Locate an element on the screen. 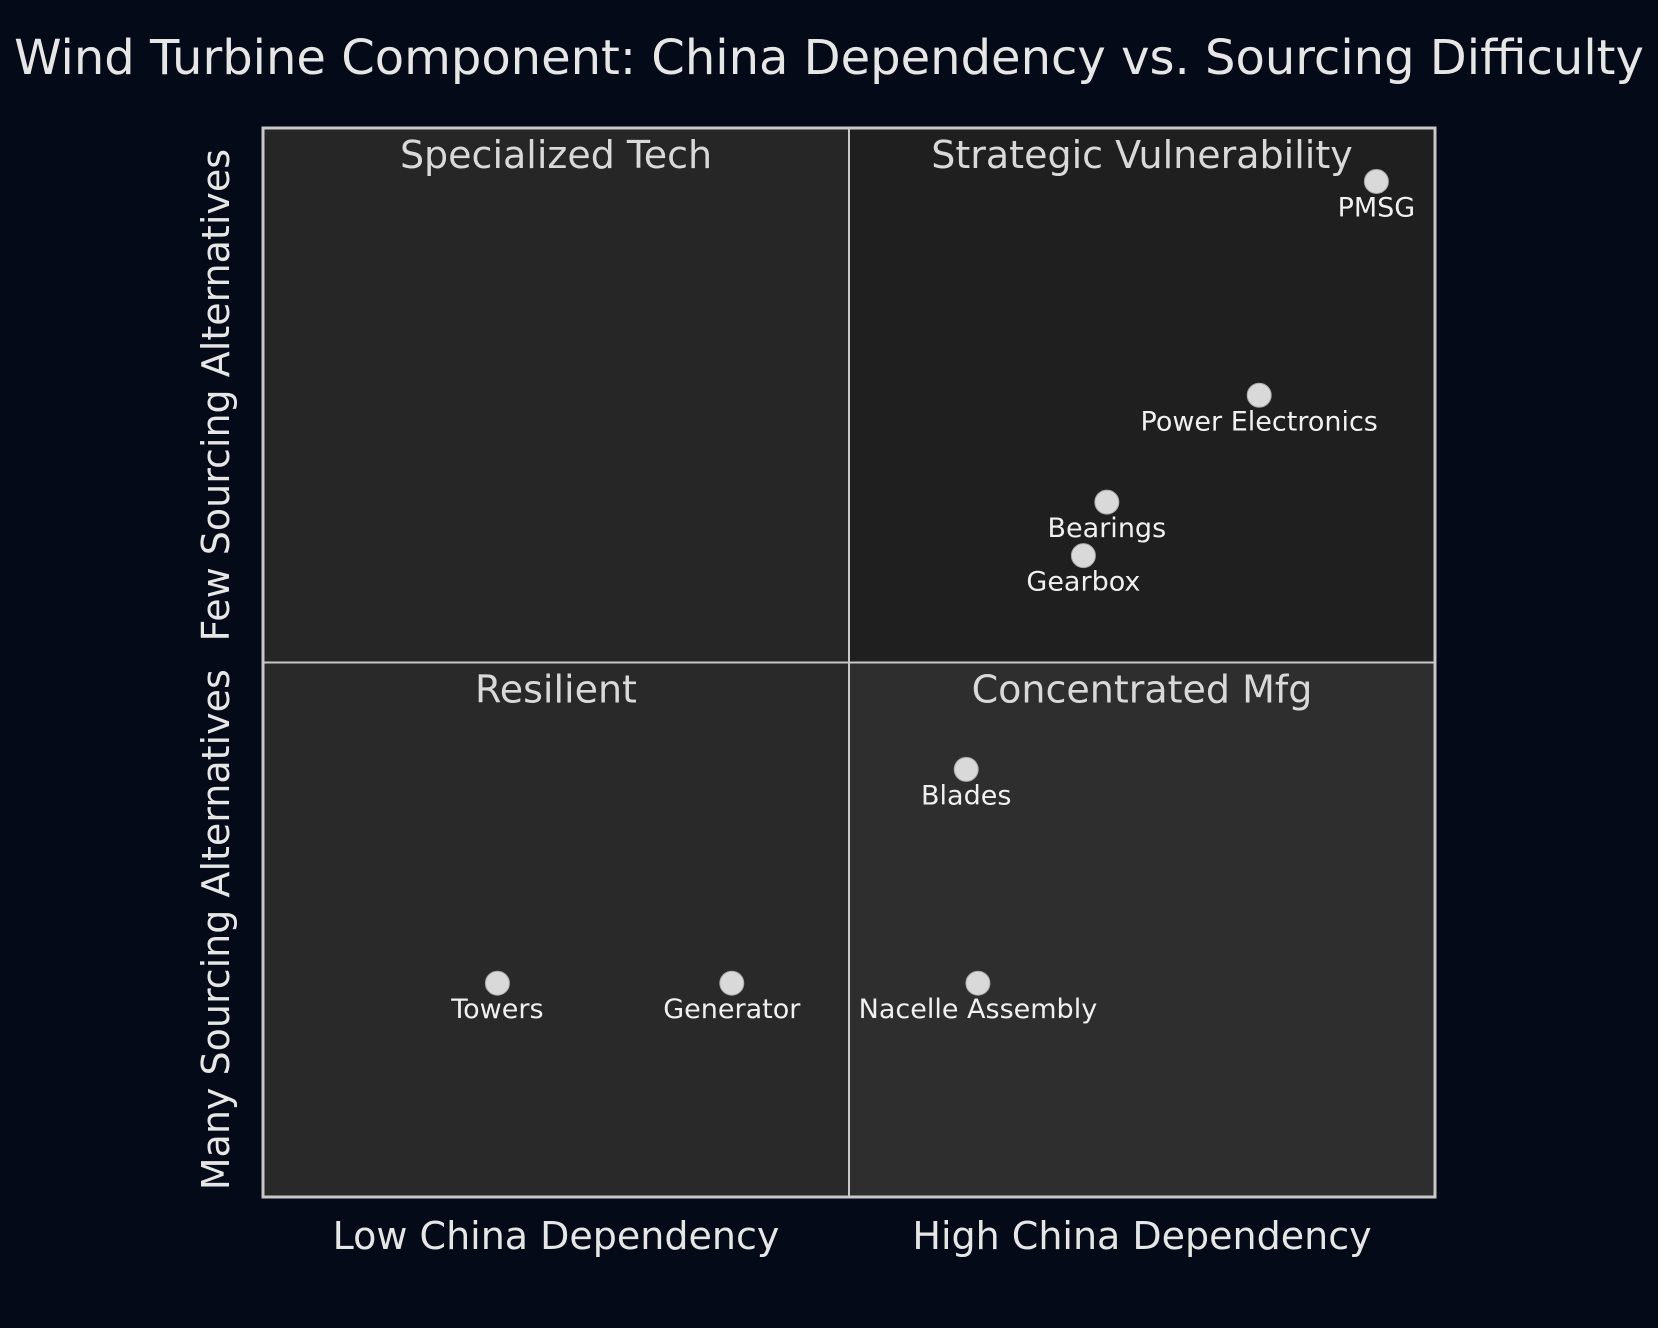 This screenshot has height=1328, width=1658. quadrant-label-top-left: Specialized Tech is located at coordinates (556, 155).